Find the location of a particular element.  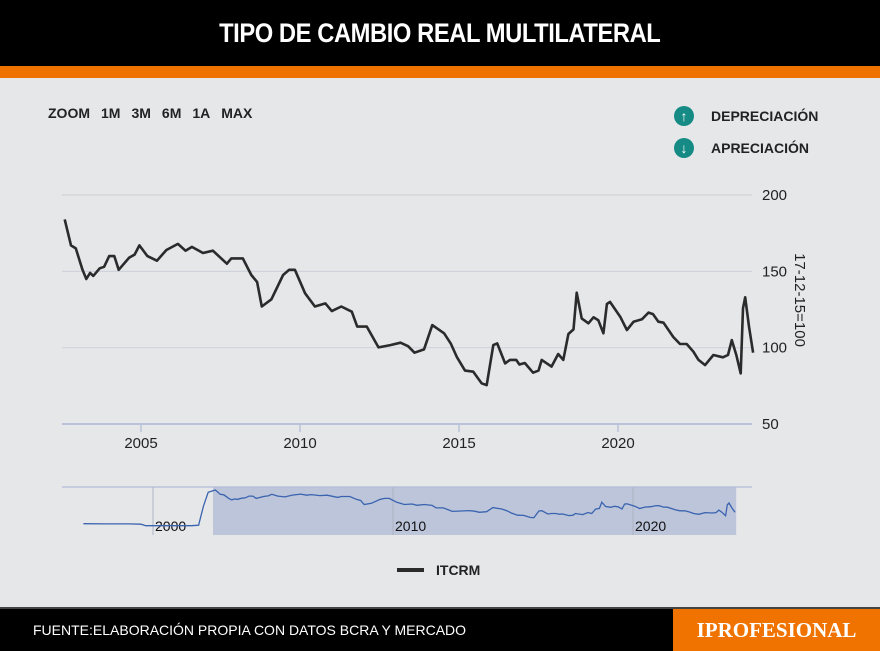

x-tick-label: 2005 is located at coordinates (140, 443).